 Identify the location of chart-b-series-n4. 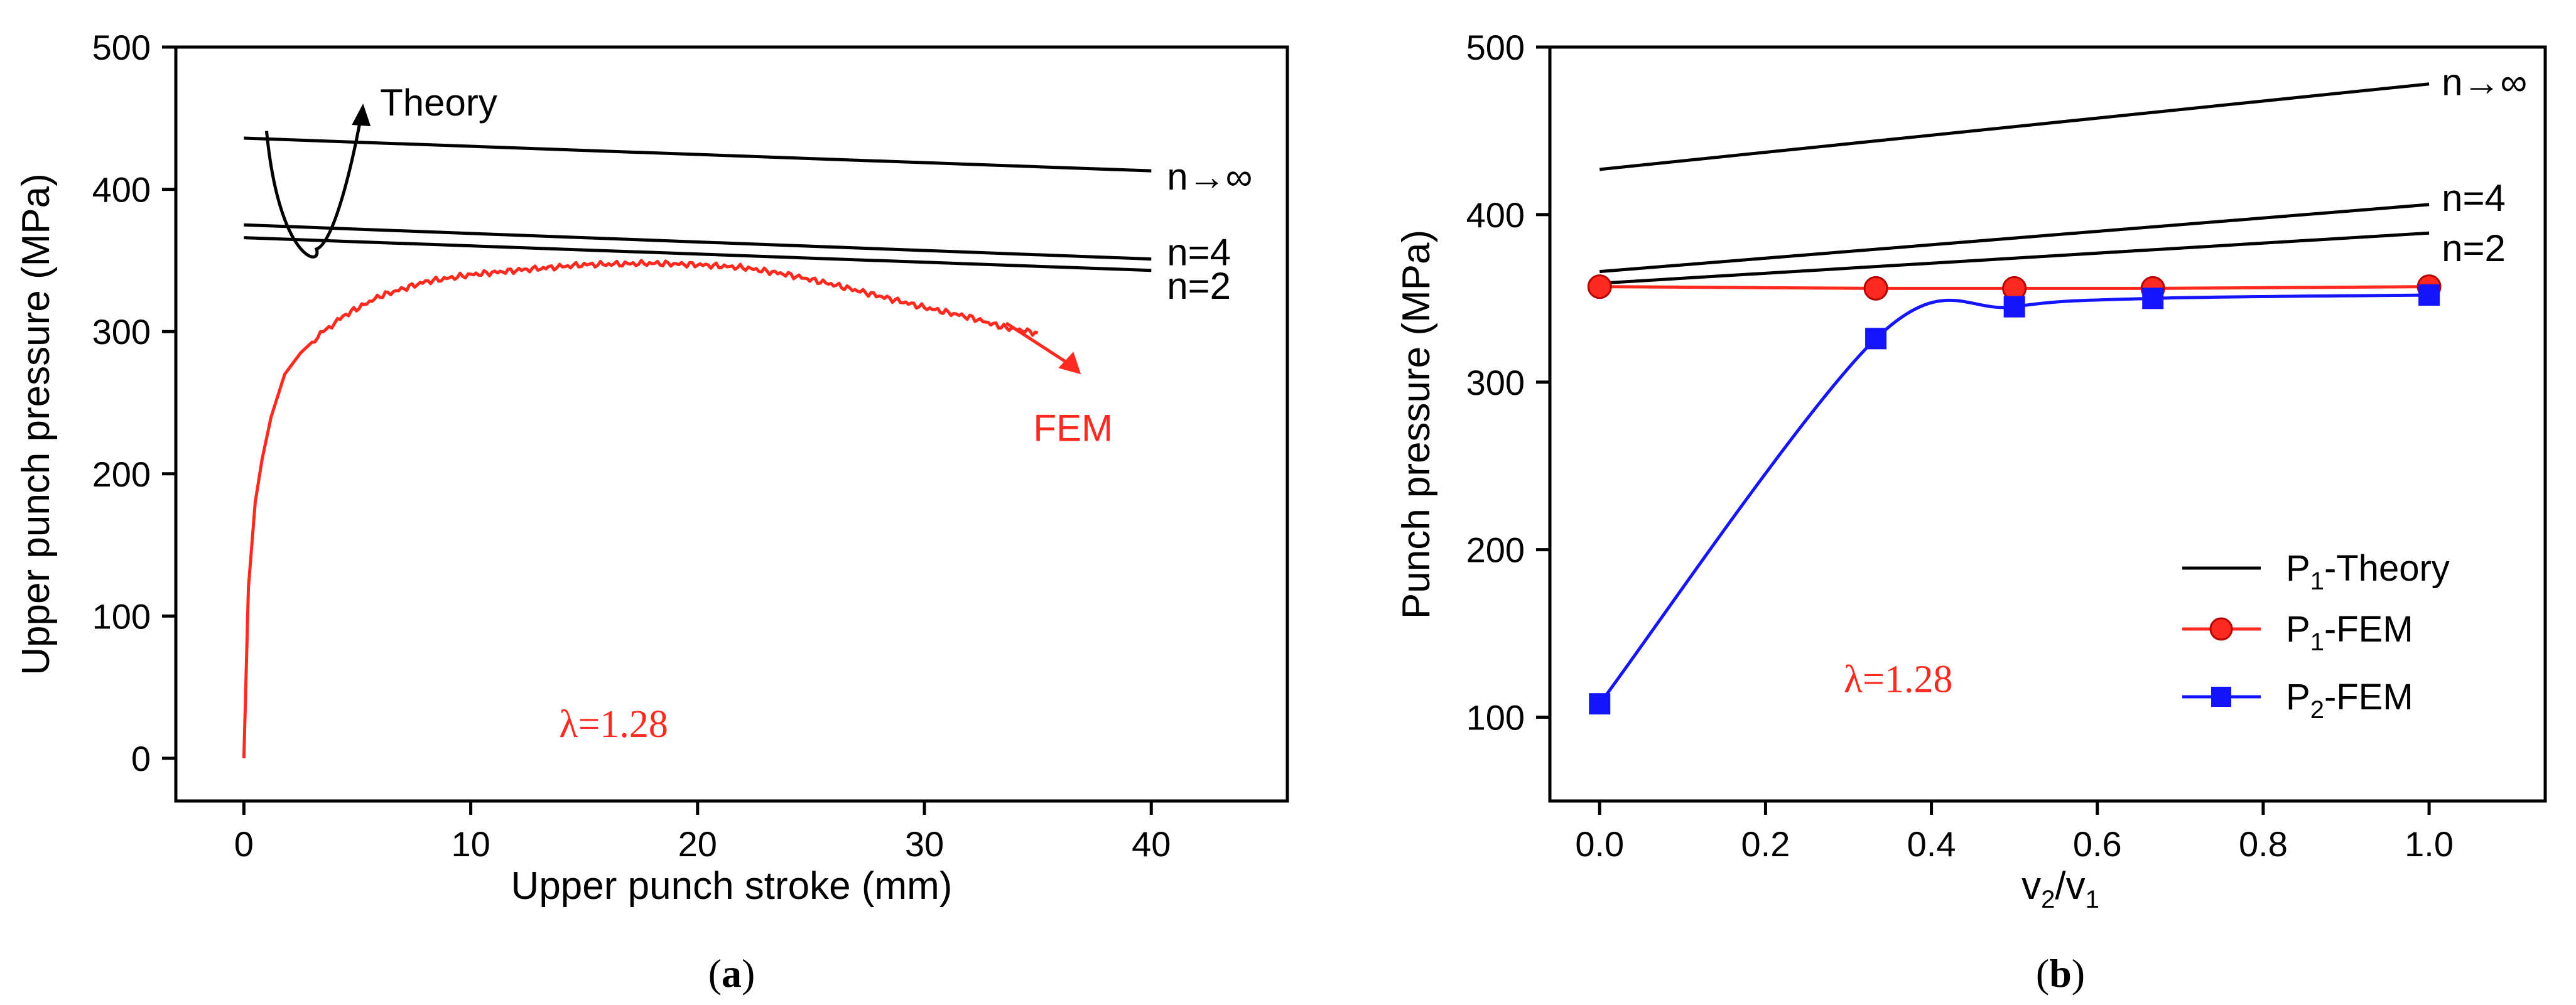
(2015, 238).